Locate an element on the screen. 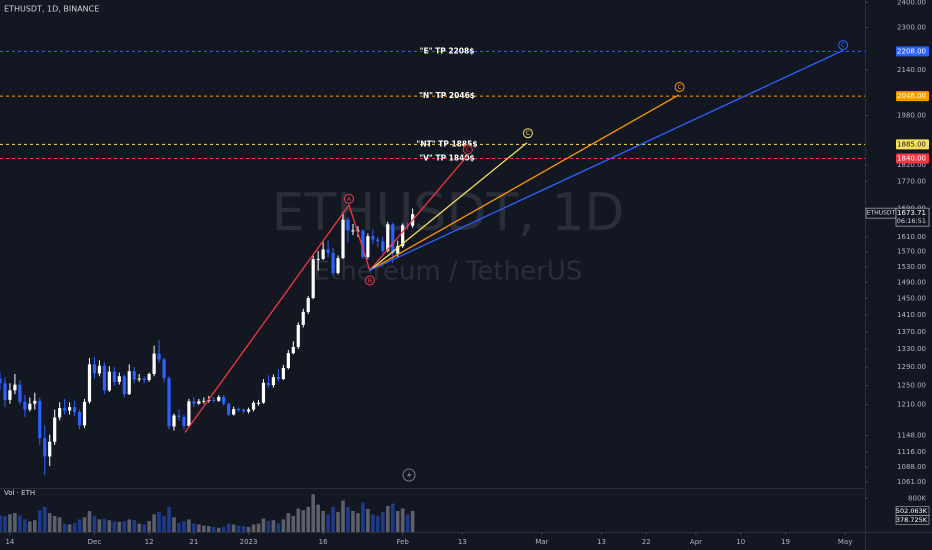  x-tick-label: 21 is located at coordinates (193, 542).